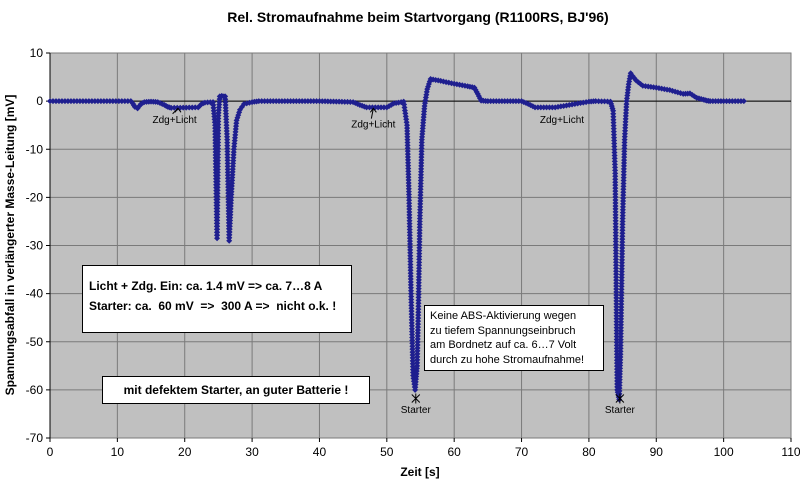  Describe the element at coordinates (372, 113) in the screenshot. I see `annotation-arrow` at that location.